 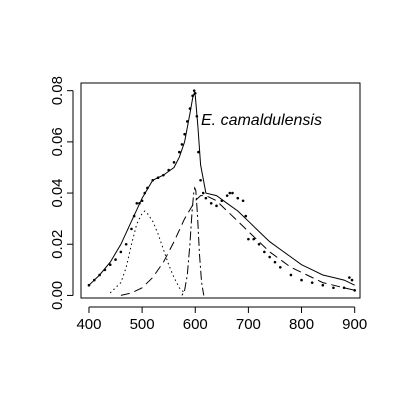 I want to click on y-tick-label: 0.02, so click(x=57, y=244).